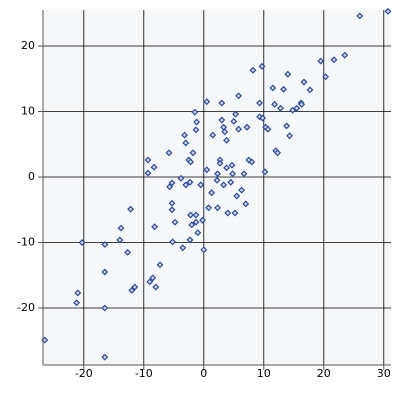 This screenshot has width=400, height=404. Describe the element at coordinates (28, 45) in the screenshot. I see `y-tick-label: 20` at that location.